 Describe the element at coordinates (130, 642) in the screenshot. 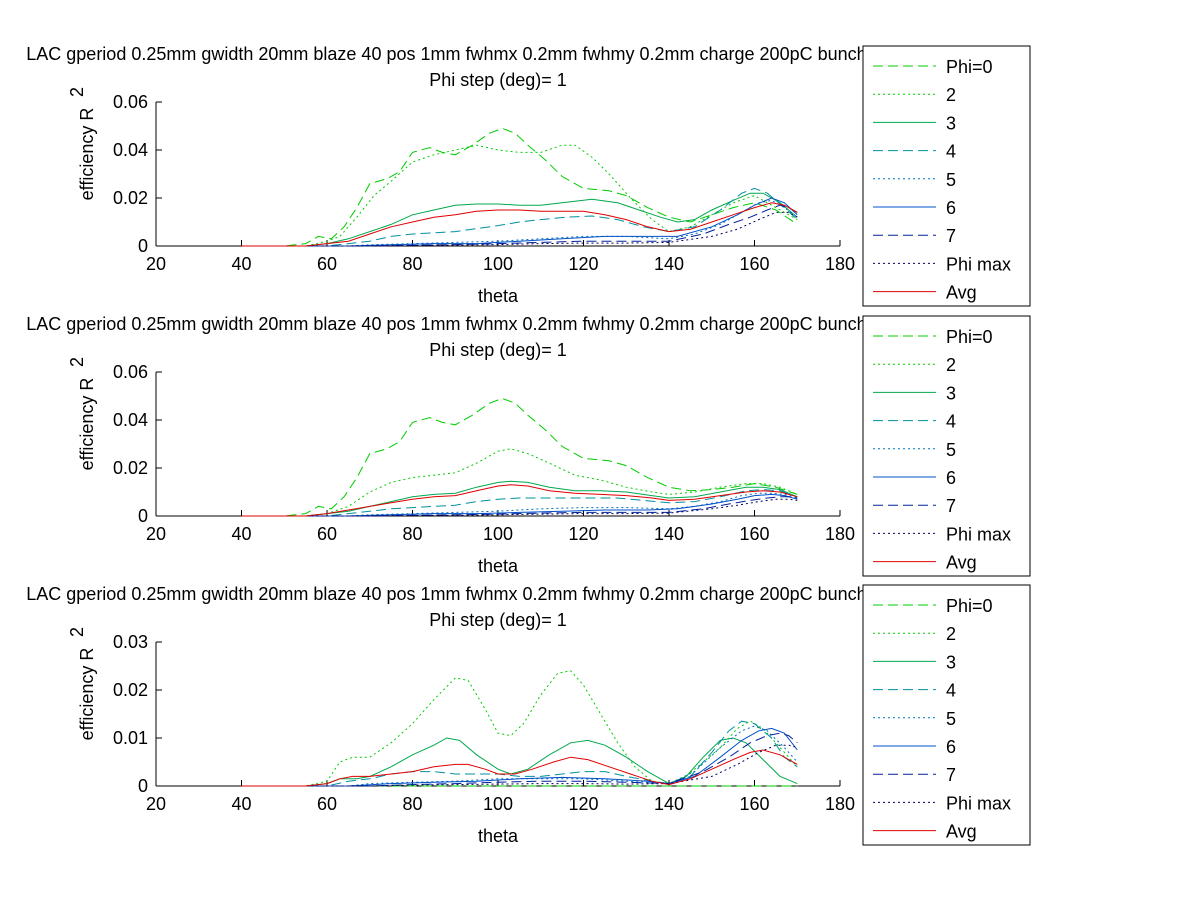

I see `y-tick-label: 0.03` at that location.